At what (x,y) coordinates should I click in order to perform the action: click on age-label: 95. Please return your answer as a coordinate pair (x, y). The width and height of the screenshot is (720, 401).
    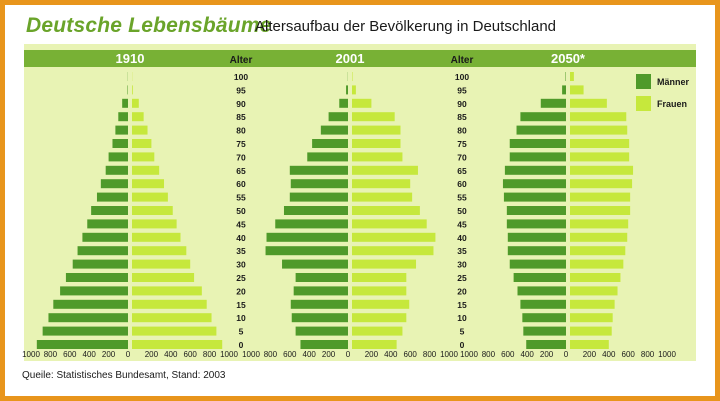
    Looking at the image, I should click on (241, 90).